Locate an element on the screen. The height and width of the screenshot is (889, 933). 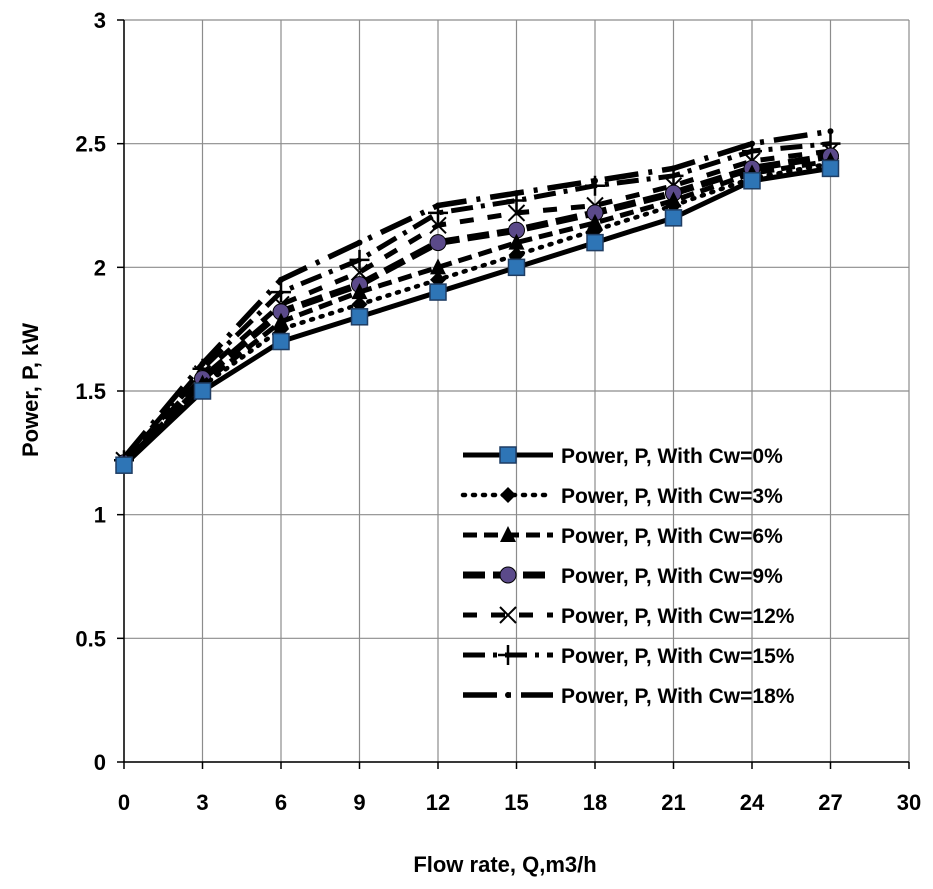
x-tick-label: 3 is located at coordinates (202, 802).